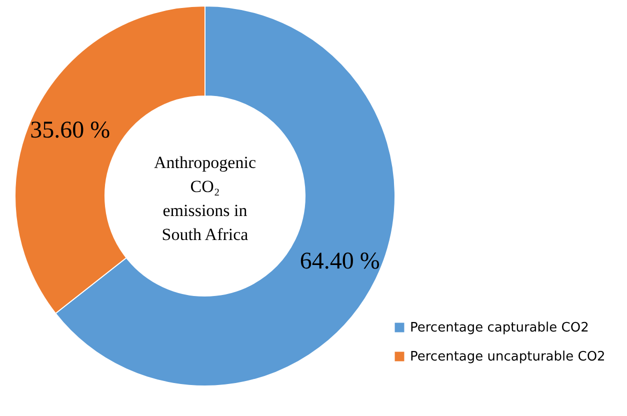 The width and height of the screenshot is (627, 416). What do you see at coordinates (70, 130) in the screenshot?
I see `data-label: 35.60 %` at bounding box center [70, 130].